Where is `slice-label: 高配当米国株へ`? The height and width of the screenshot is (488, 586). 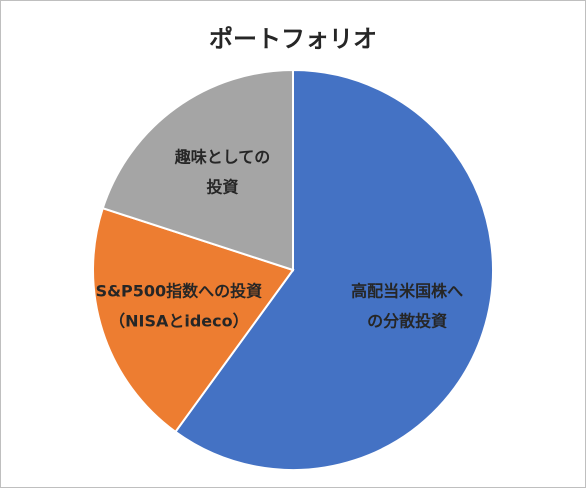 slice-label: 高配当米国株へ is located at coordinates (407, 291).